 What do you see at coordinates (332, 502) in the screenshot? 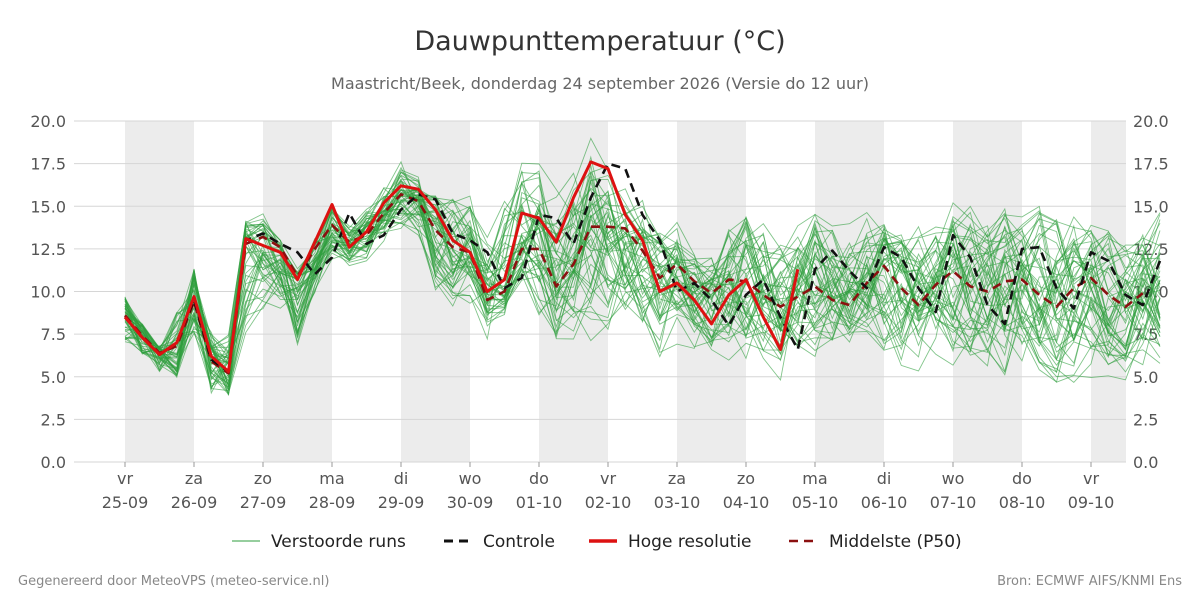
I see `x-tick-date: 28-09` at bounding box center [332, 502].